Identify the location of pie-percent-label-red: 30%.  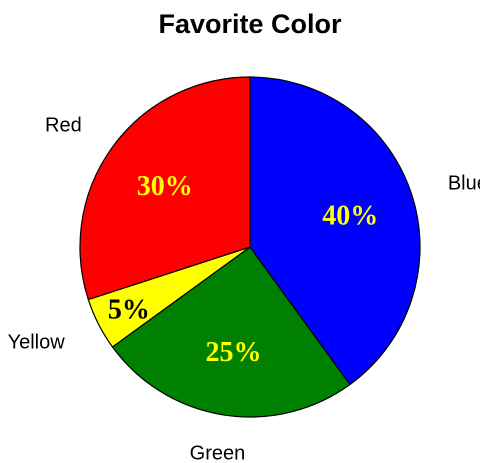
(165, 186).